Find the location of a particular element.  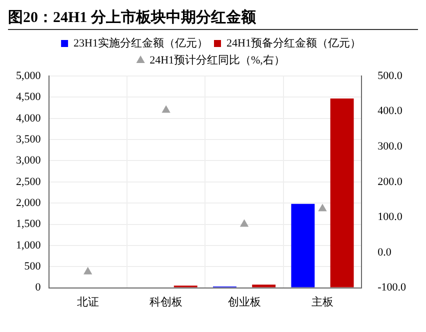

y-tick-label: 4,500 is located at coordinates (29, 97).